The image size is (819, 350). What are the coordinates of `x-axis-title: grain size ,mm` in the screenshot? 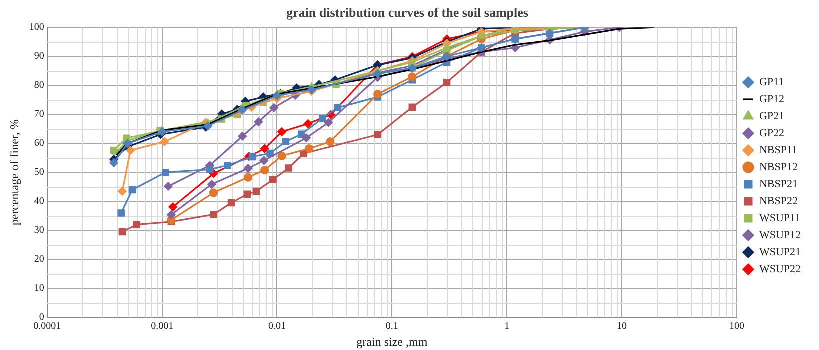 It's located at (392, 341).